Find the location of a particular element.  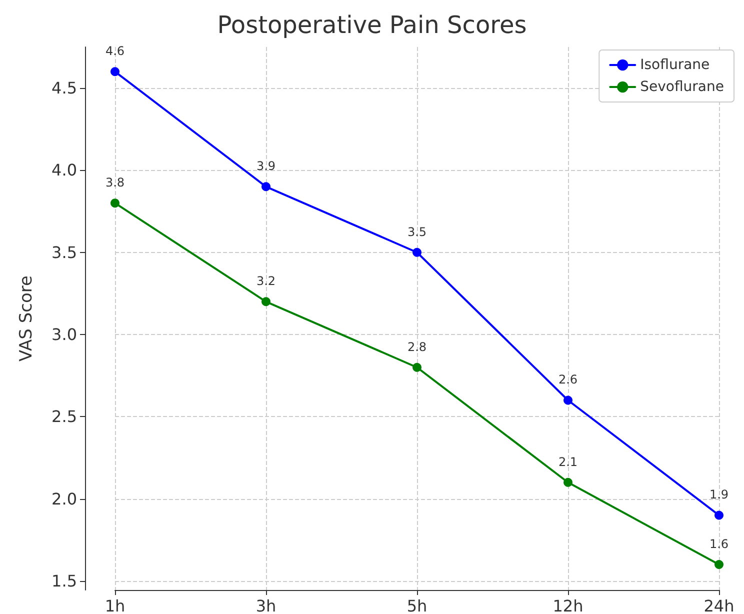

data-label: 3.2 is located at coordinates (266, 281).